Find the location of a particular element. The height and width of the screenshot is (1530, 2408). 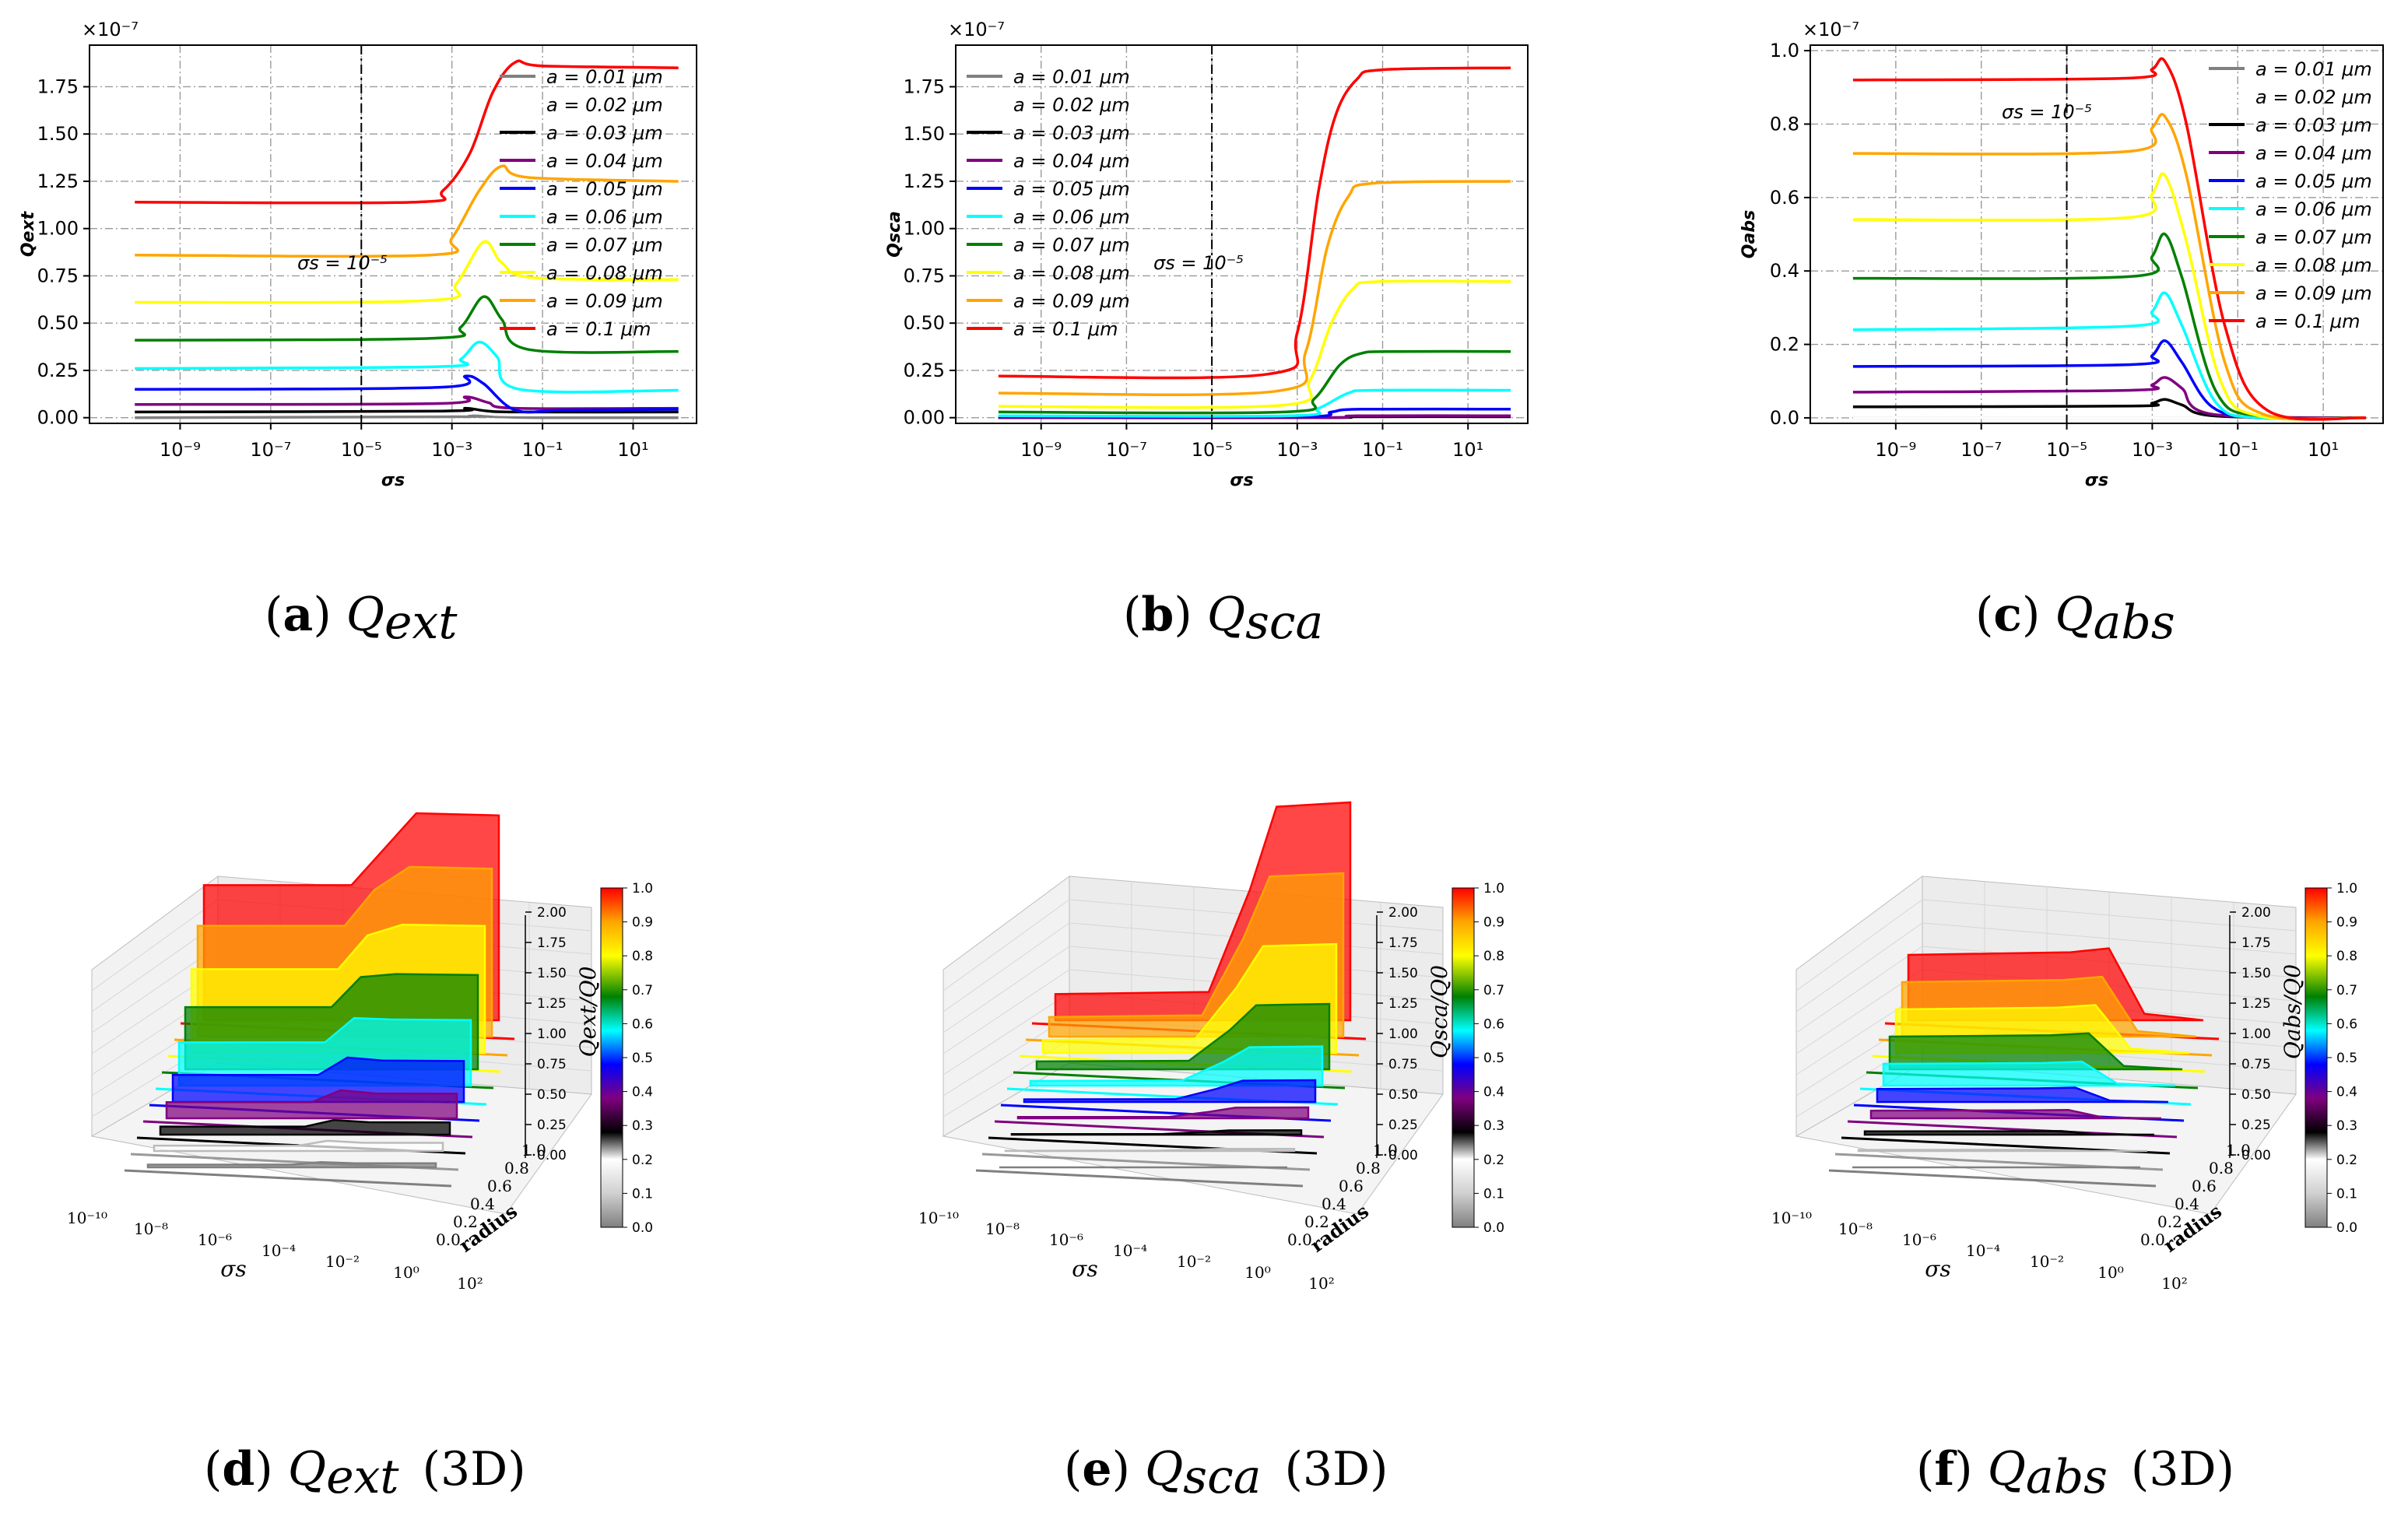

caption-letter: b is located at coordinates (1157, 615).